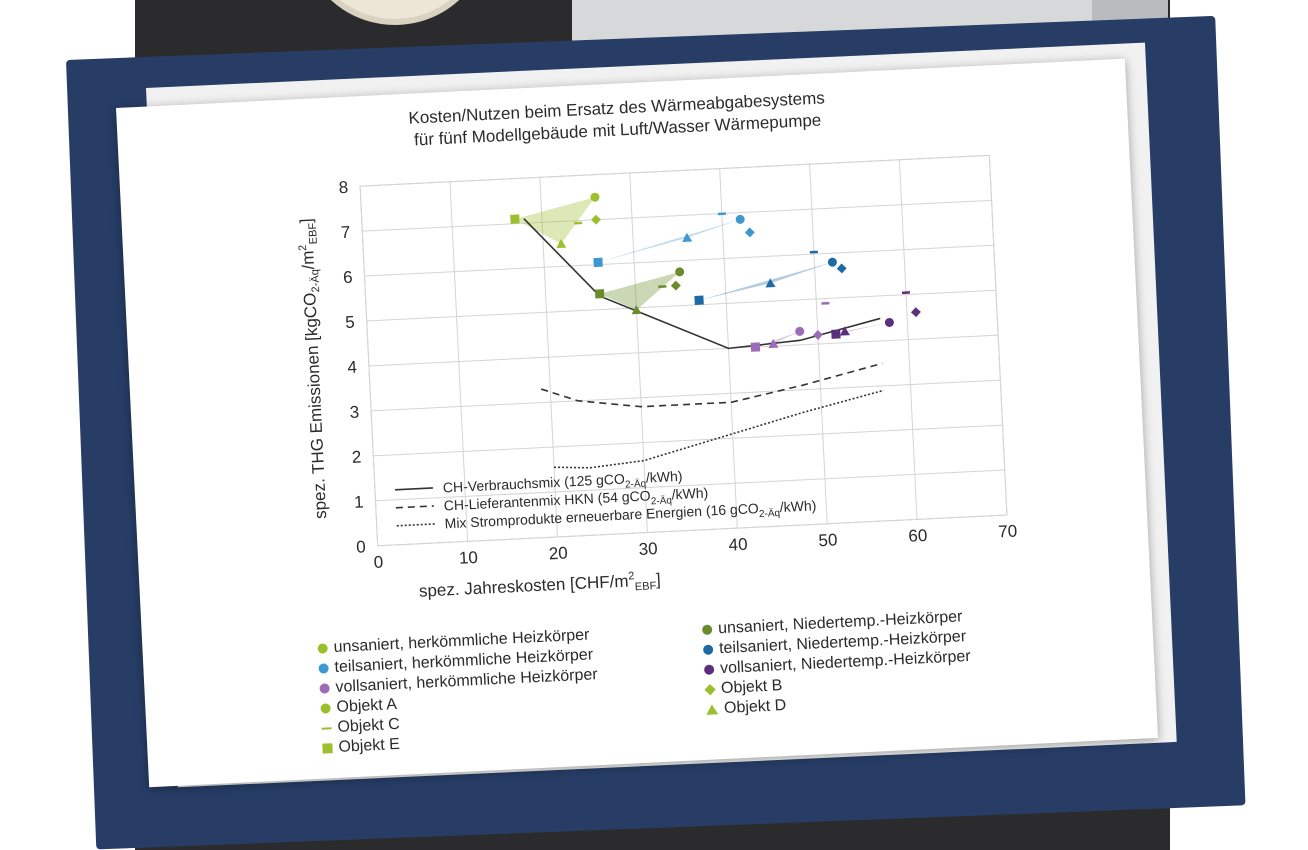 This screenshot has width=1308, height=850. I want to click on y-tick-label: 8, so click(343, 187).